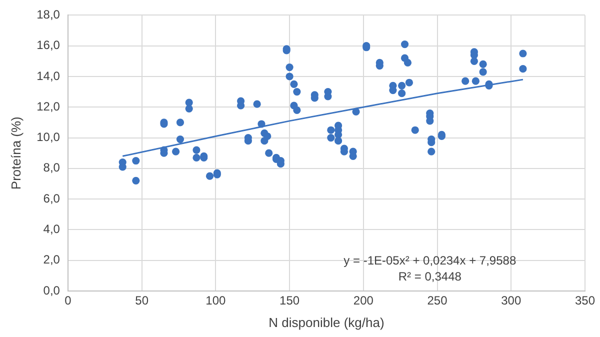  Describe the element at coordinates (51, 198) in the screenshot. I see `y-tick-label: 6,0` at that location.